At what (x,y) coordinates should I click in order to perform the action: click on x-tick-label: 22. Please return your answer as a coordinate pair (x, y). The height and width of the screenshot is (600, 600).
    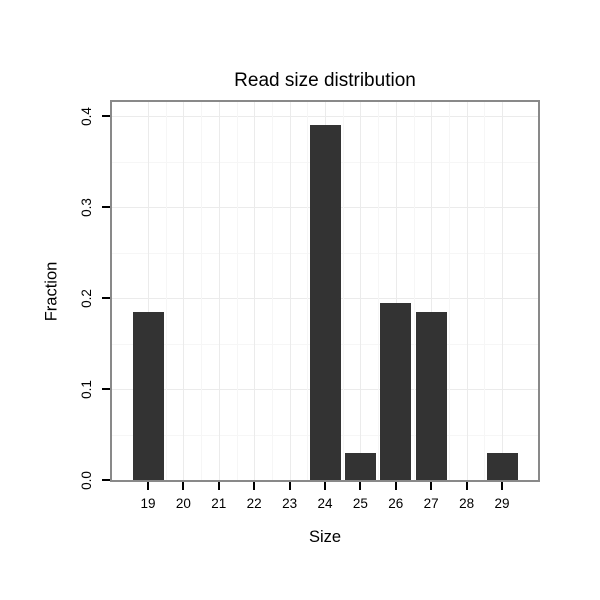
    Looking at the image, I should click on (254, 503).